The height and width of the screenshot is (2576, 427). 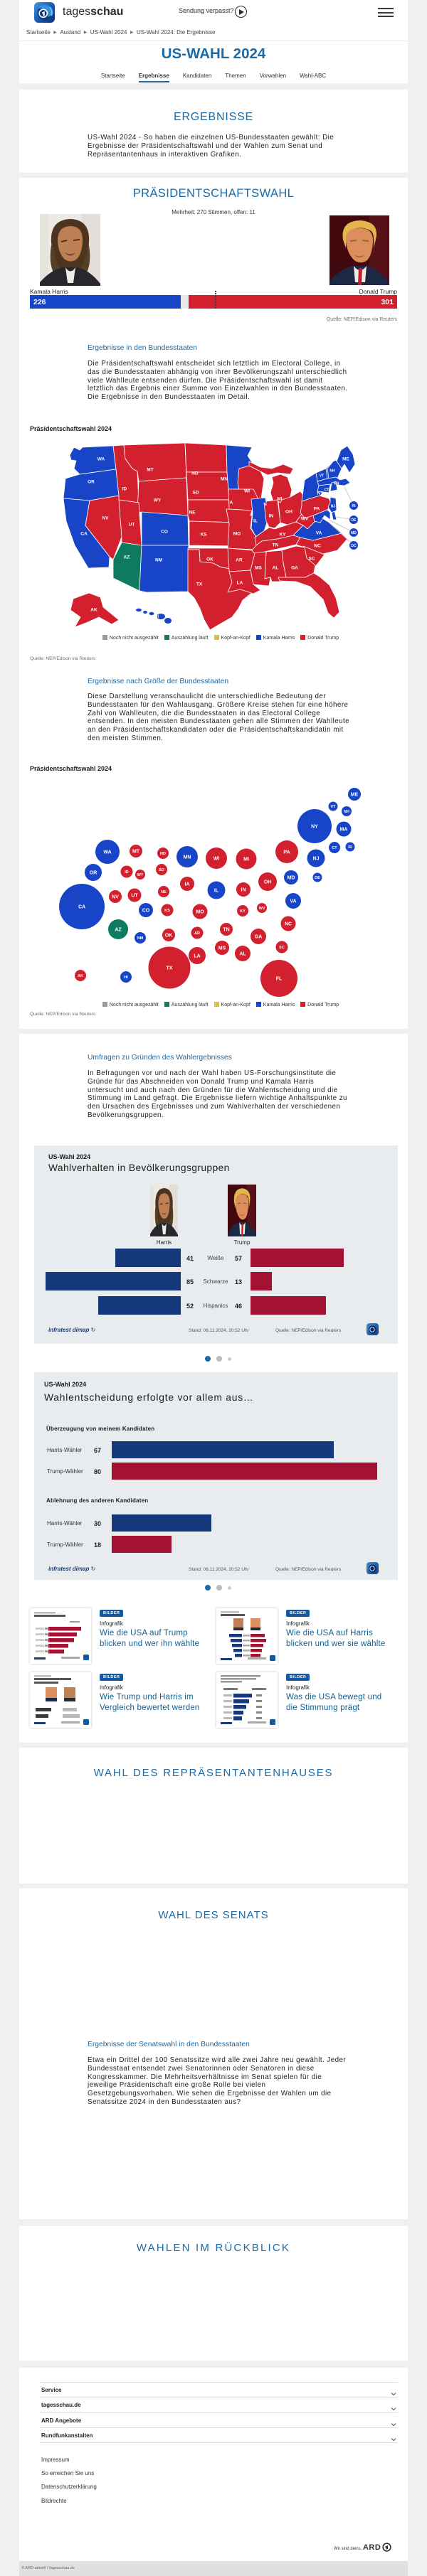 What do you see at coordinates (354, 546) in the screenshot?
I see `svg-text: DC` at bounding box center [354, 546].